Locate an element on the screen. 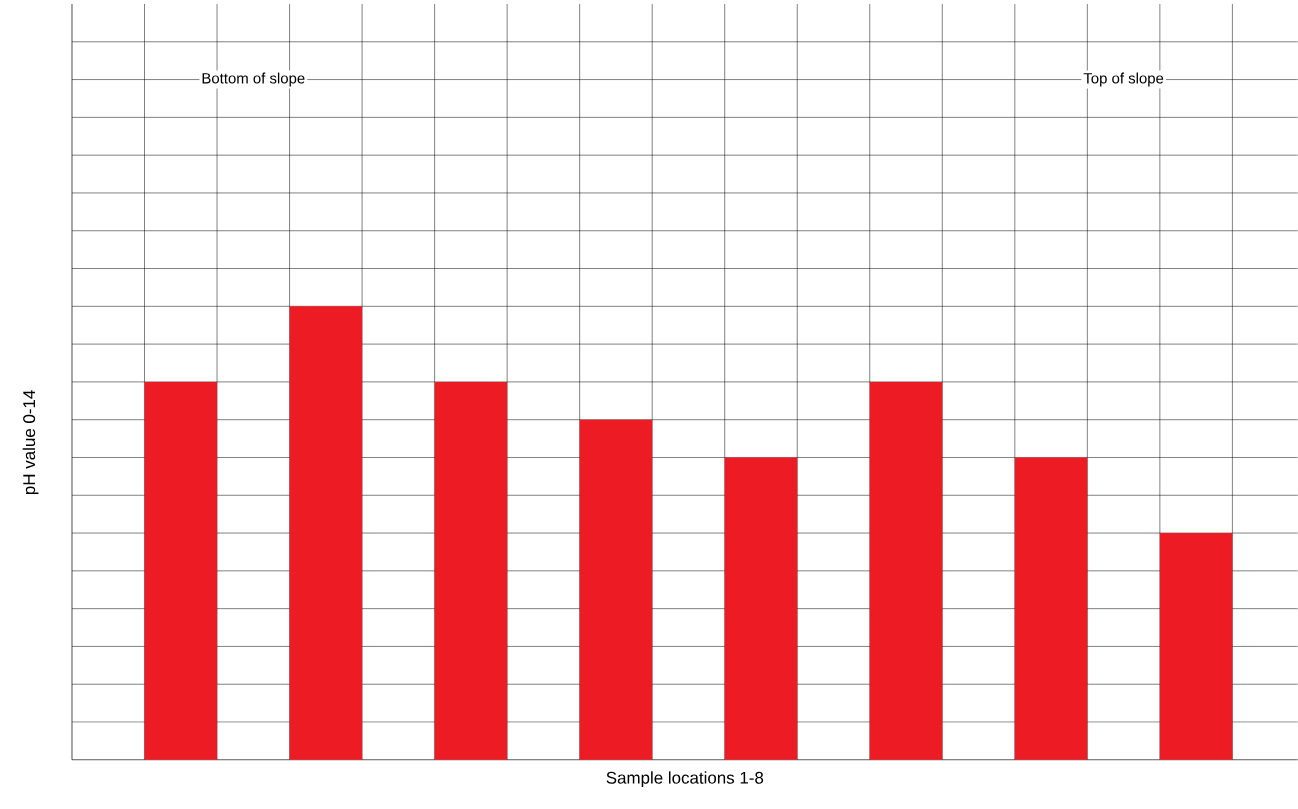 The width and height of the screenshot is (1298, 809). x-axis-title: Sample locations 1-8 is located at coordinates (685, 779).